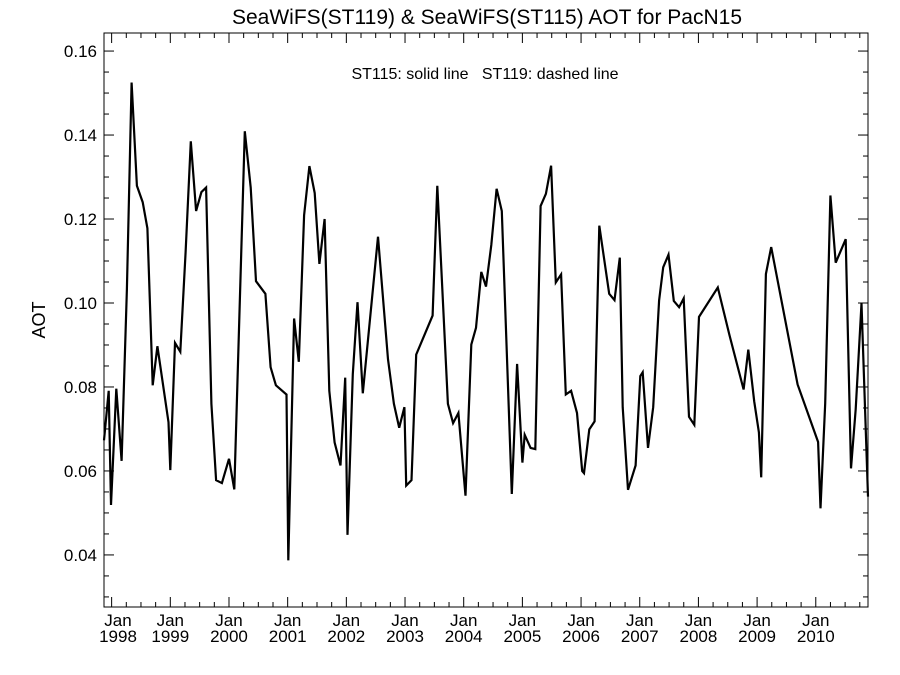  I want to click on x-tick-label-year: 1999, so click(170, 636).